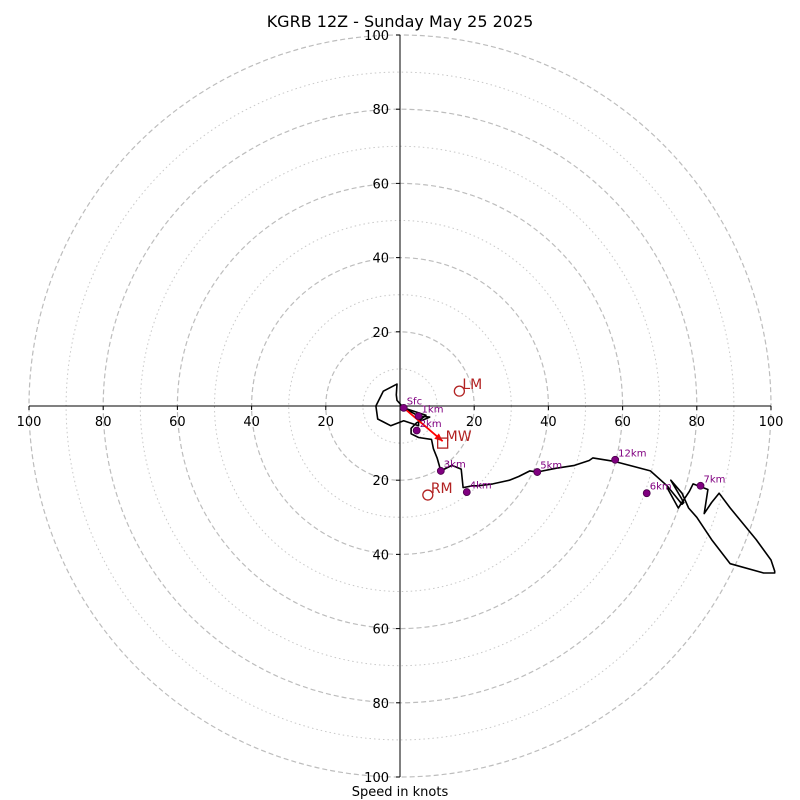  What do you see at coordinates (661, 487) in the screenshot?
I see `height-marker-label: 6km` at bounding box center [661, 487].